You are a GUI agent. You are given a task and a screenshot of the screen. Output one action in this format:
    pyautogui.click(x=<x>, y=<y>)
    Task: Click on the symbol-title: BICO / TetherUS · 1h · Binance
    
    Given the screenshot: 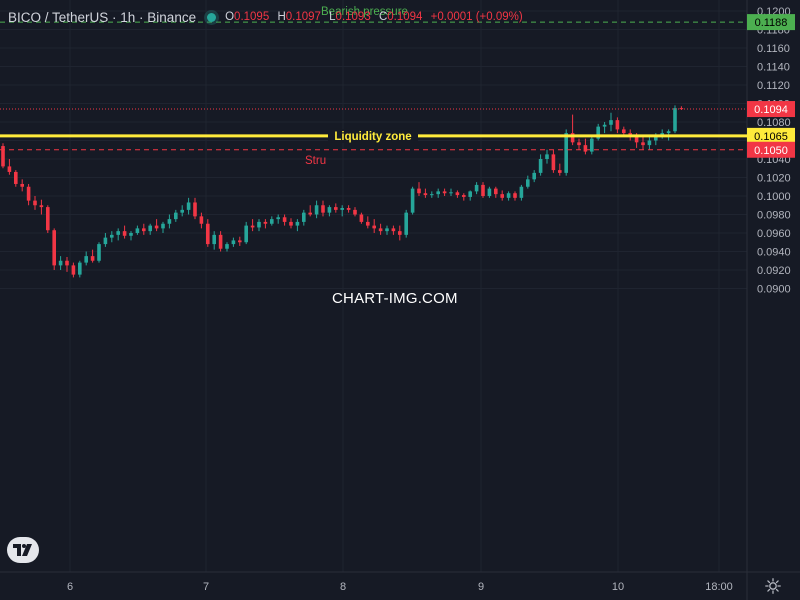 What is the action you would take?
    pyautogui.click(x=102, y=17)
    